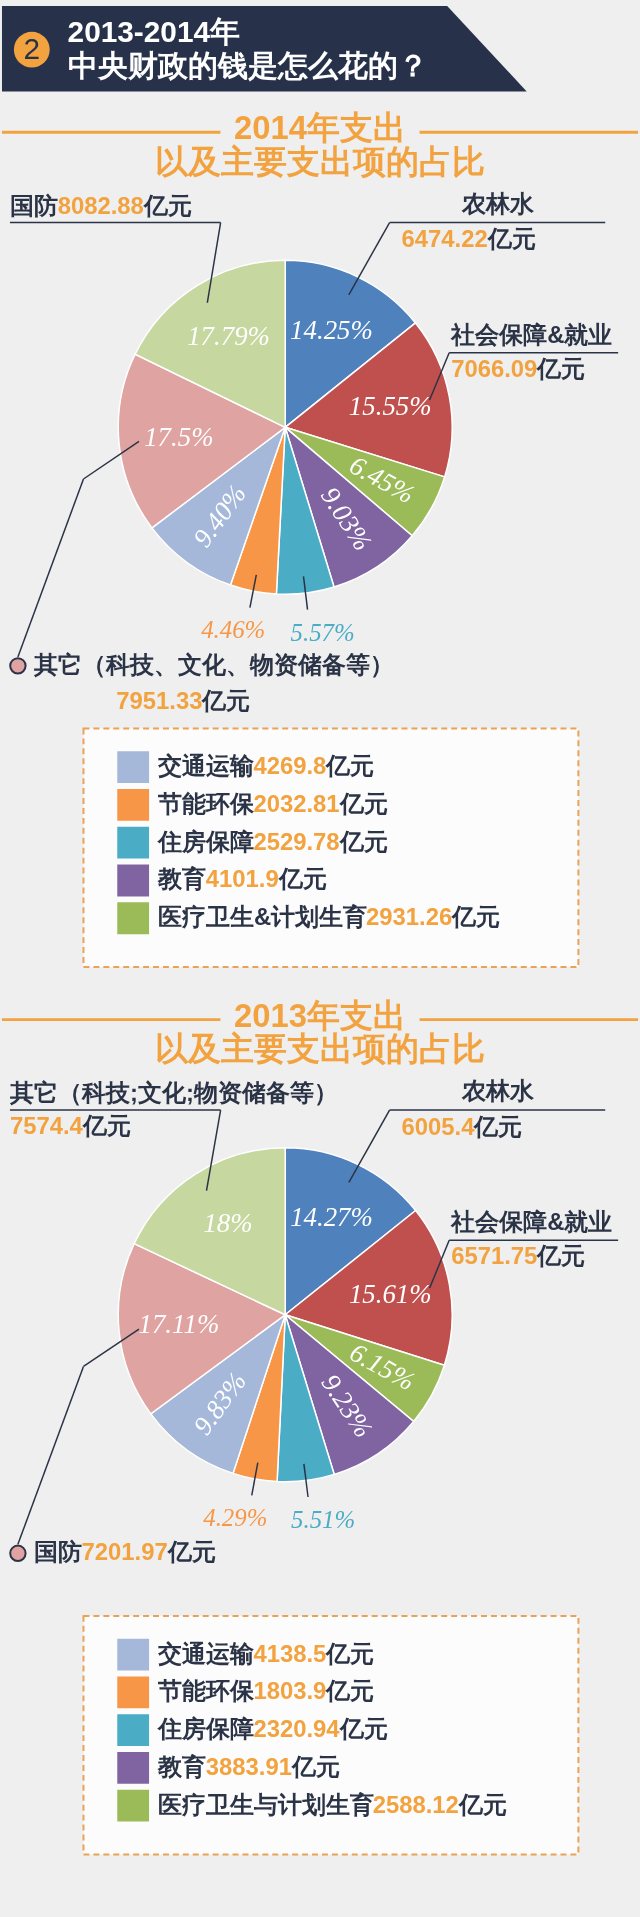 The image size is (640, 1917). What do you see at coordinates (331, 329) in the screenshot?
I see `text: 14.25%` at bounding box center [331, 329].